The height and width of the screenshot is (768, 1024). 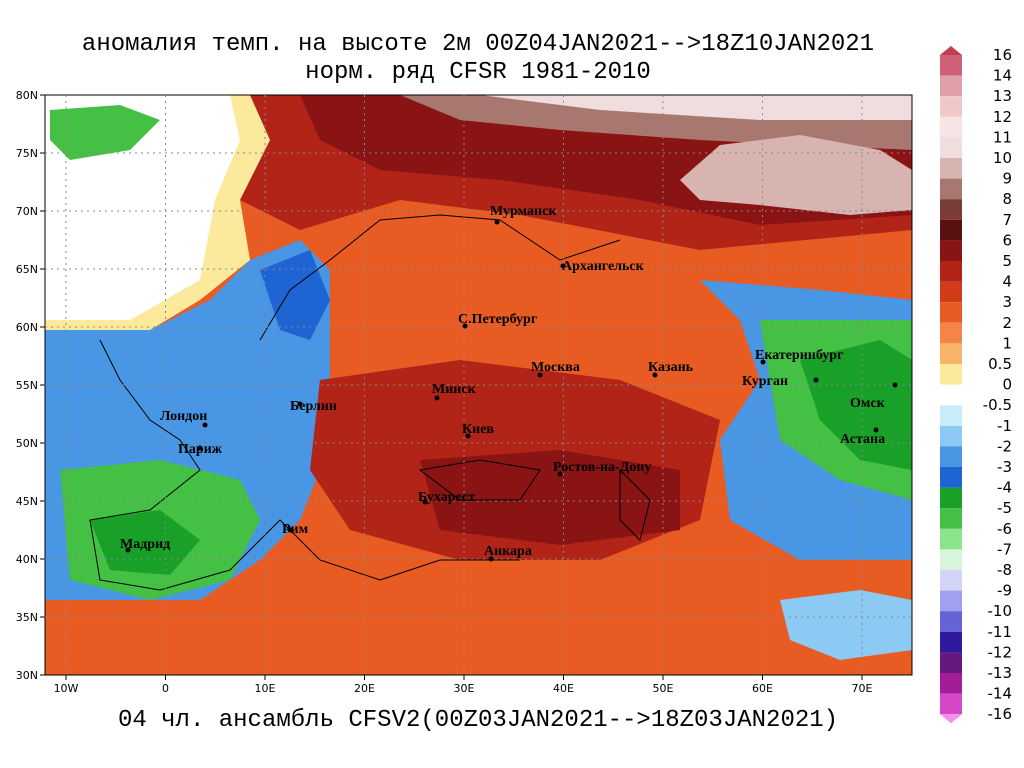 I want to click on colorbar-label: 8, so click(x=1007, y=199).